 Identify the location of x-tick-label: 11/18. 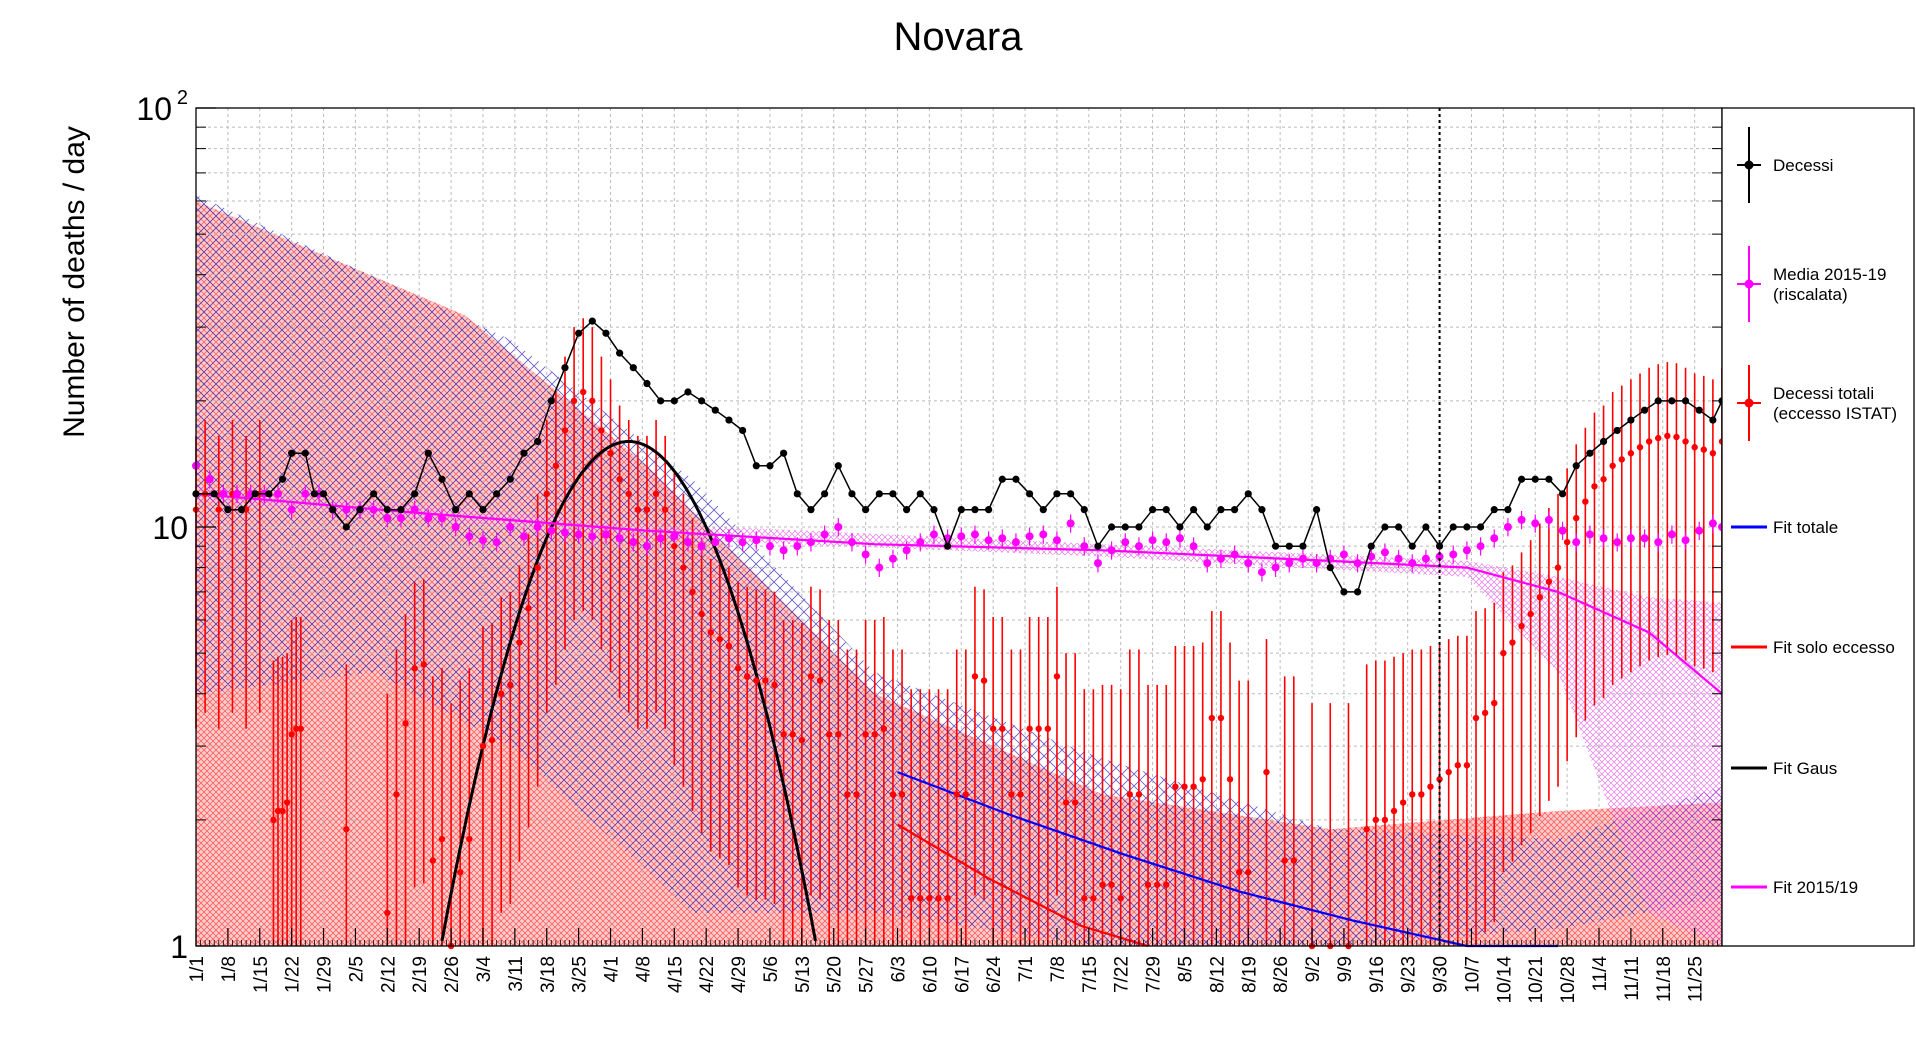
(1664, 979).